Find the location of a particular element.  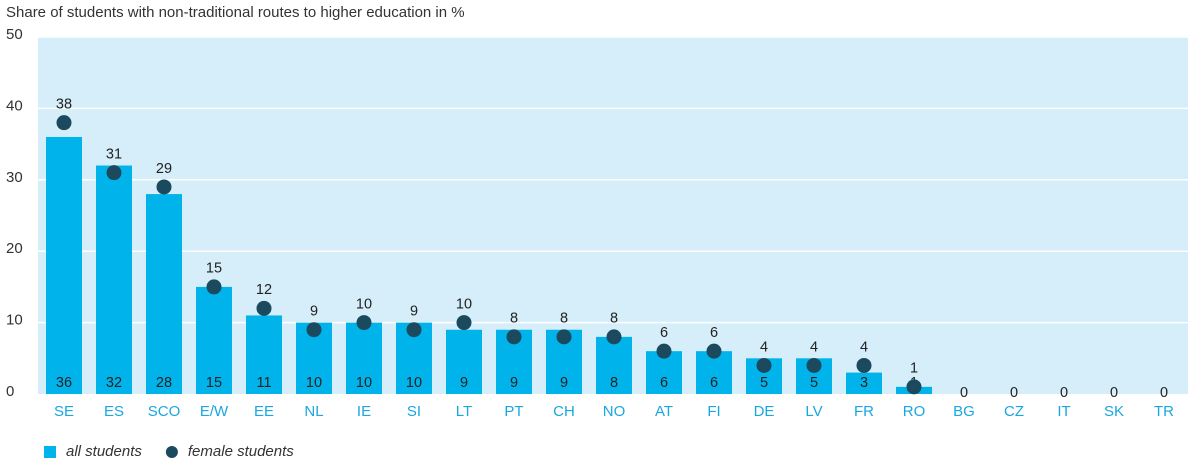

x-tick-label: CH is located at coordinates (564, 411).